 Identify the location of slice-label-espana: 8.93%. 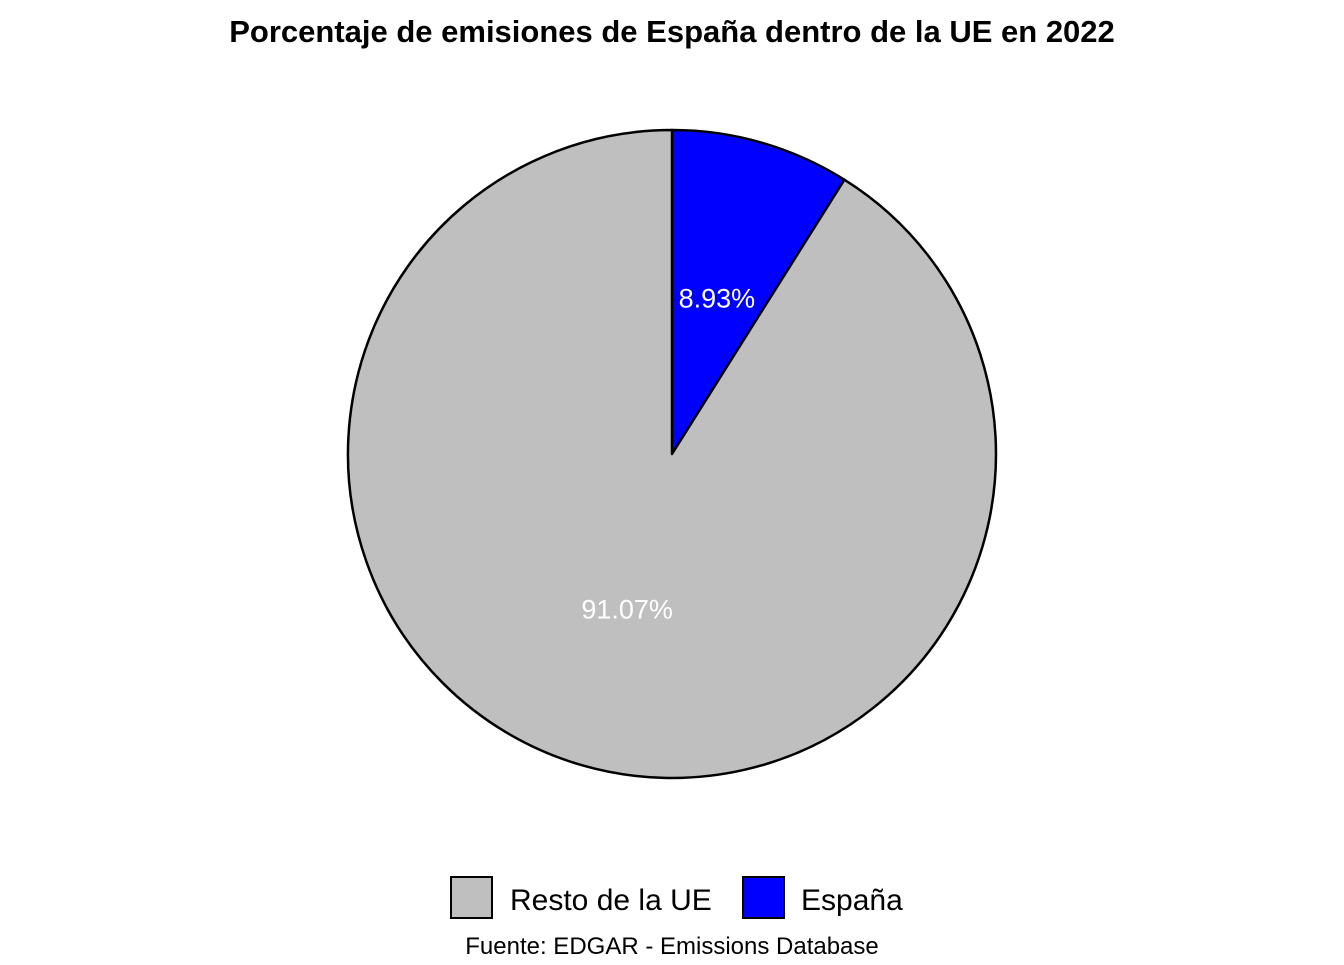
(717, 298).